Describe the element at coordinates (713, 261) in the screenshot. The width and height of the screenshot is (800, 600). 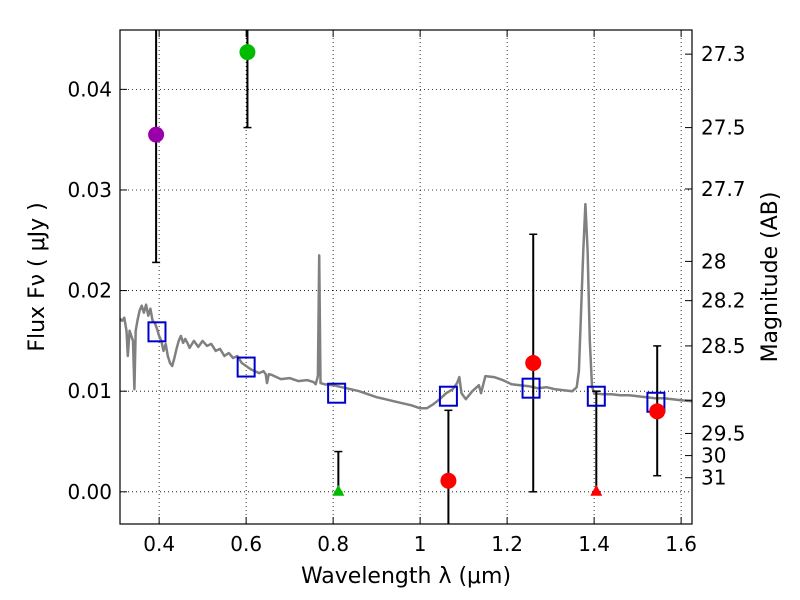
I see `y2-tick-label: 28` at that location.